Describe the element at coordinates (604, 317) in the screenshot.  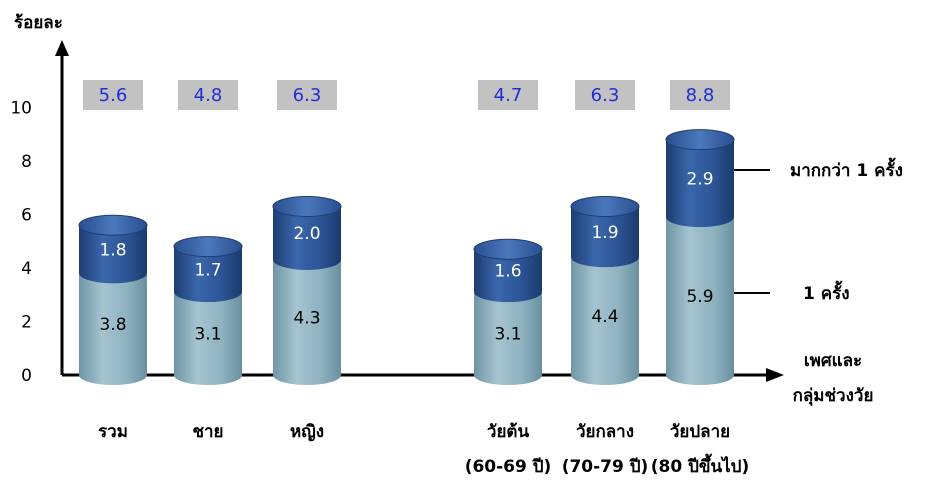
I see `data-label-once: 4.4` at that location.